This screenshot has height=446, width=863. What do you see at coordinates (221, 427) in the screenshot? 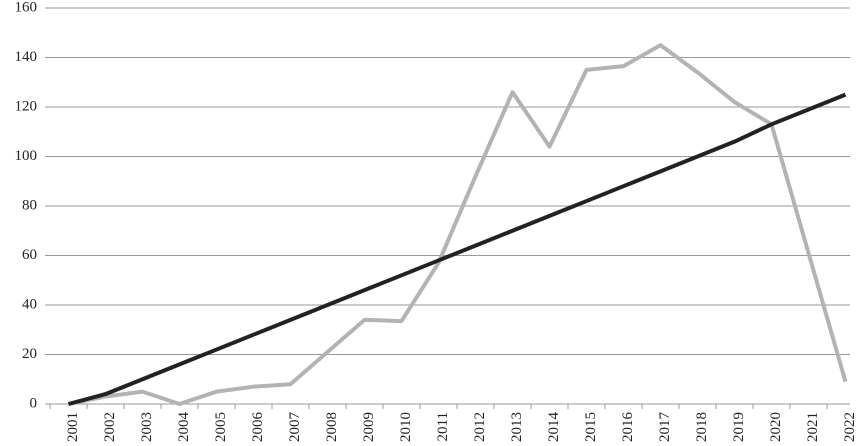
I see `x-tick-label: 2005` at bounding box center [221, 427].